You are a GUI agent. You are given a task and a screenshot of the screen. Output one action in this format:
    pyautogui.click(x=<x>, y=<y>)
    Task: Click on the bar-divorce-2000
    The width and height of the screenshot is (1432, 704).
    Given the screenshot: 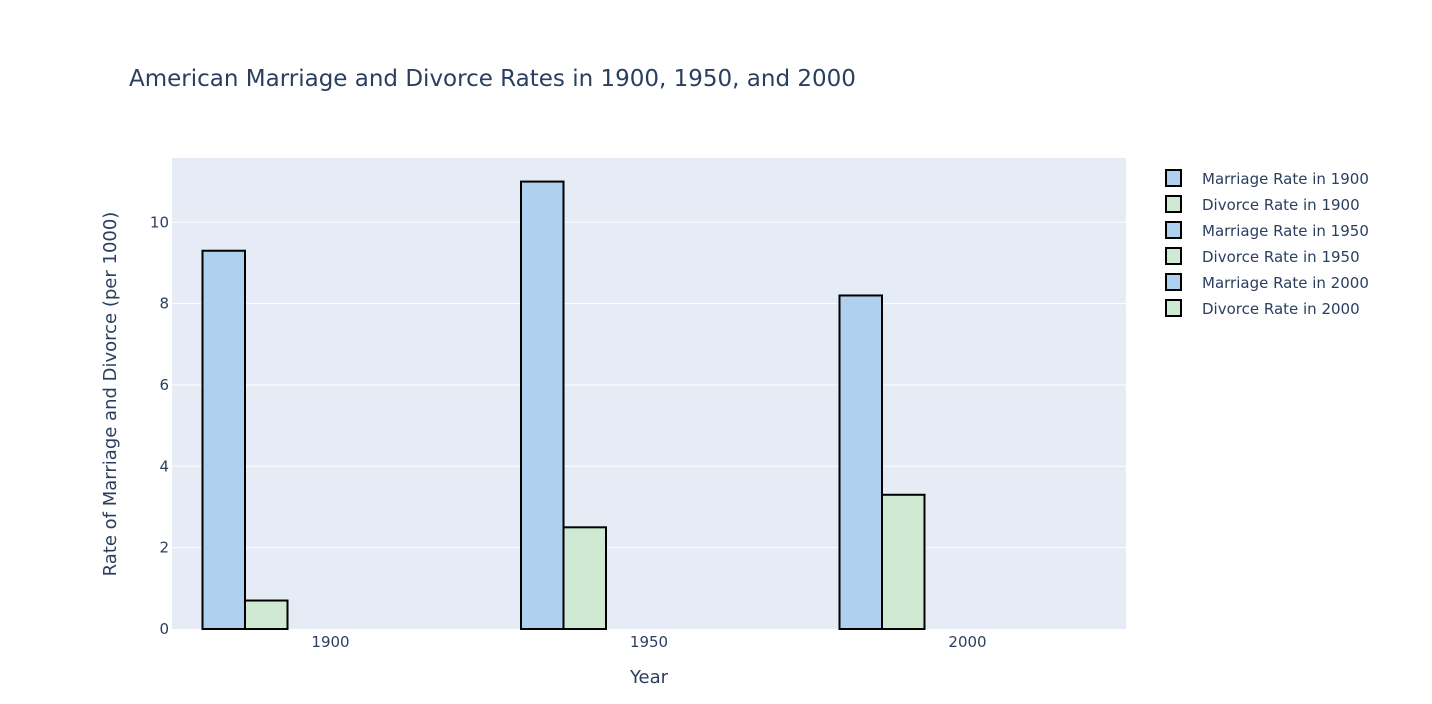 What is the action you would take?
    pyautogui.click(x=903, y=561)
    